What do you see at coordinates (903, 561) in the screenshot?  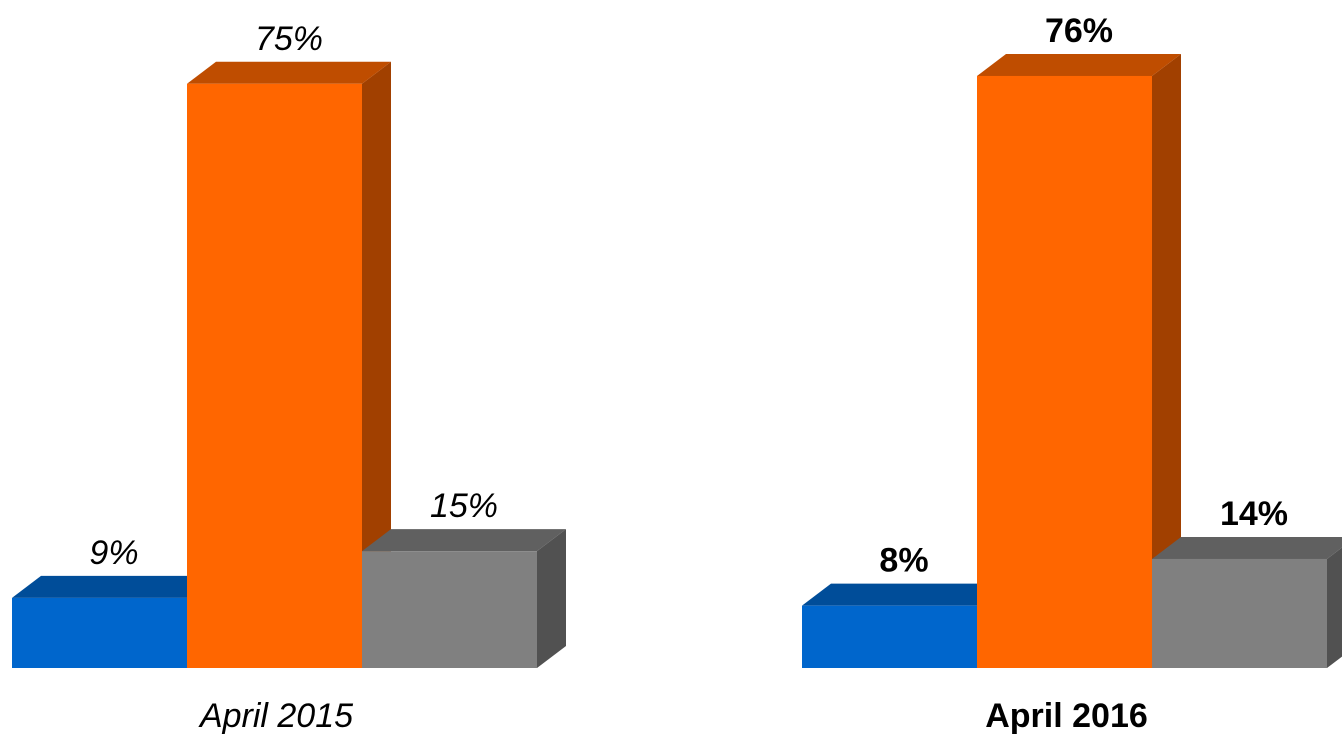 I see `value-label: 8%` at bounding box center [903, 561].